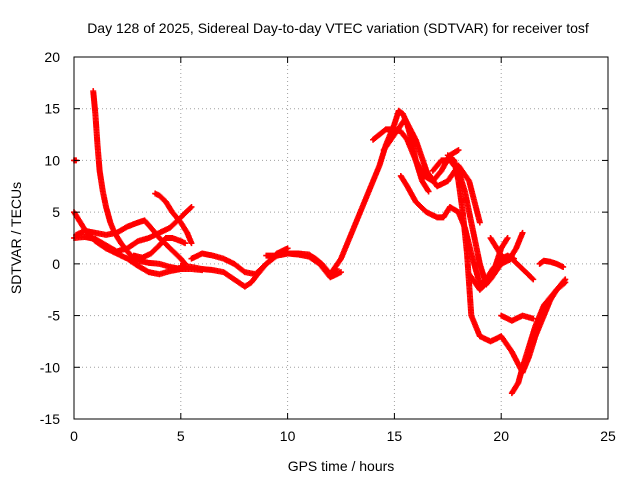  What do you see at coordinates (56, 264) in the screenshot?
I see `y-tick-label: 0` at bounding box center [56, 264].